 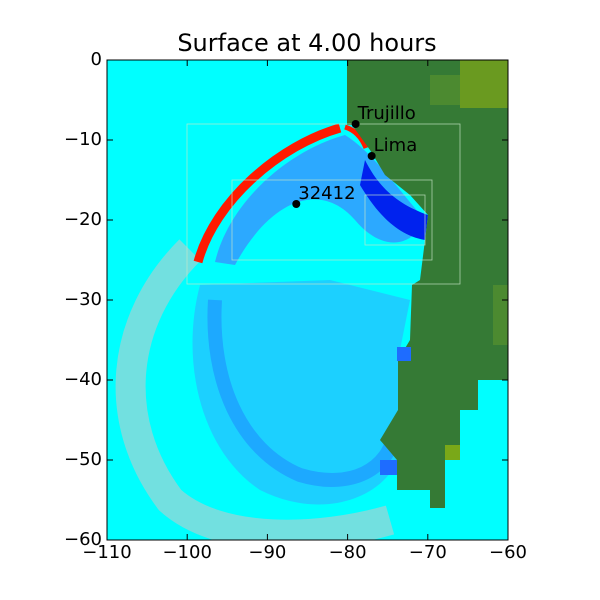 I want to click on wave-front, so click(x=304, y=393).